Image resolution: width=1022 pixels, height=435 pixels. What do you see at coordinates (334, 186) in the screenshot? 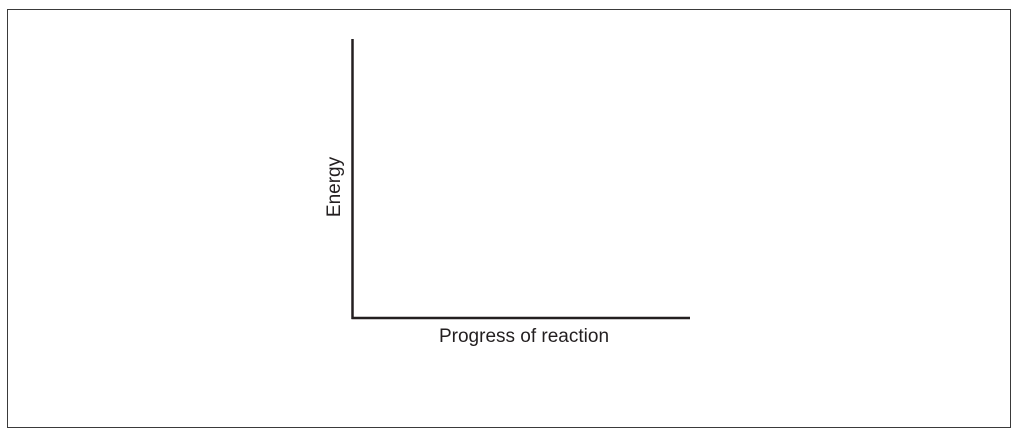
I see `y-axis-label: Energy` at bounding box center [334, 186].